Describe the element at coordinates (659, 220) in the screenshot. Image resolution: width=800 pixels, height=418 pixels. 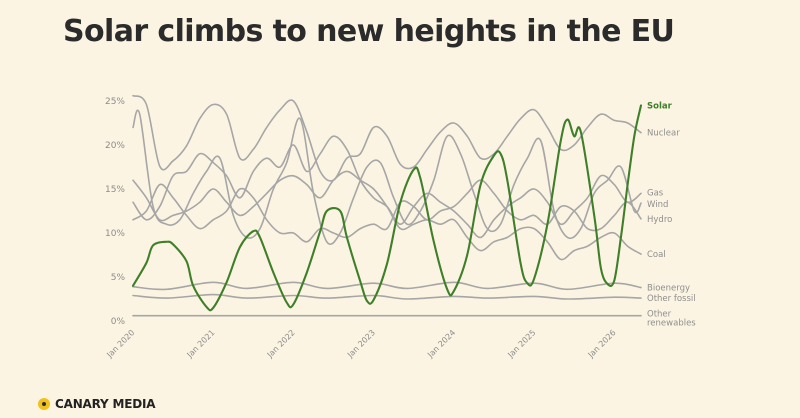
I see `series-label-hydro: Hydro` at that location.